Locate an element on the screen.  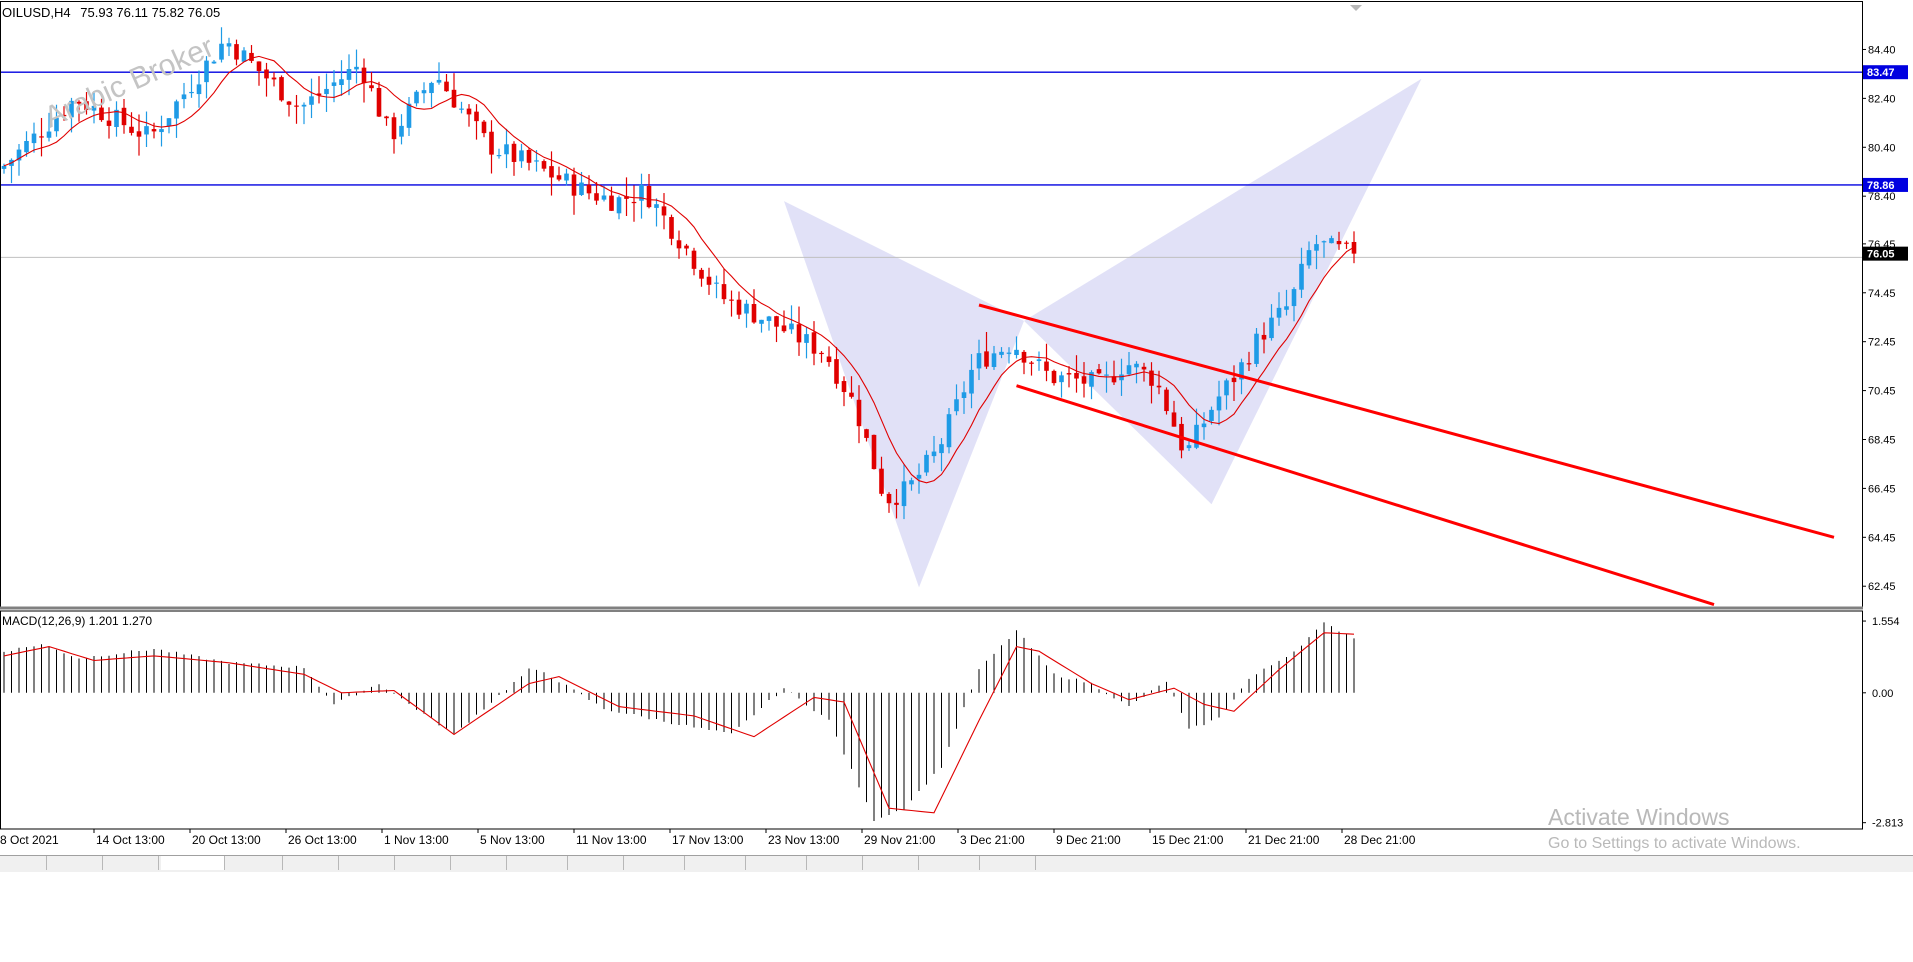
tab-active is located at coordinates (192, 863).